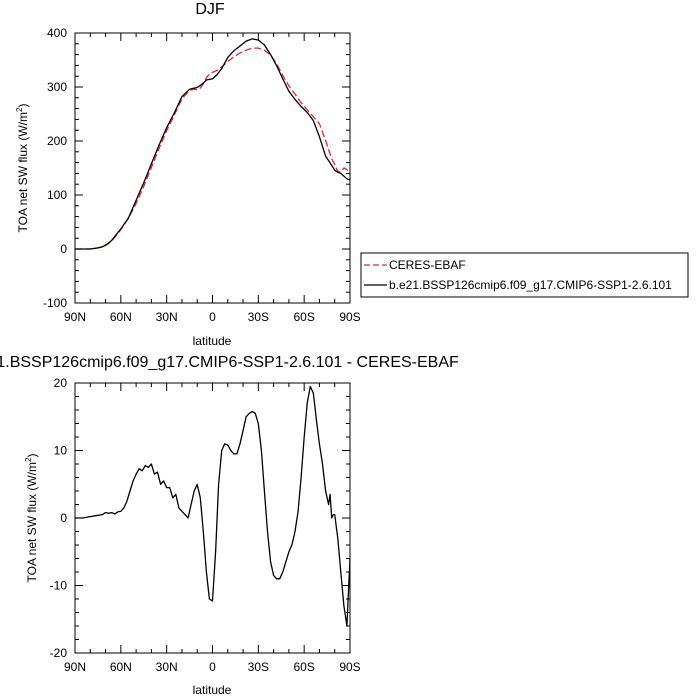 The image size is (700, 700). Describe the element at coordinates (59, 586) in the screenshot. I see `y-tick-label: -10` at that location.